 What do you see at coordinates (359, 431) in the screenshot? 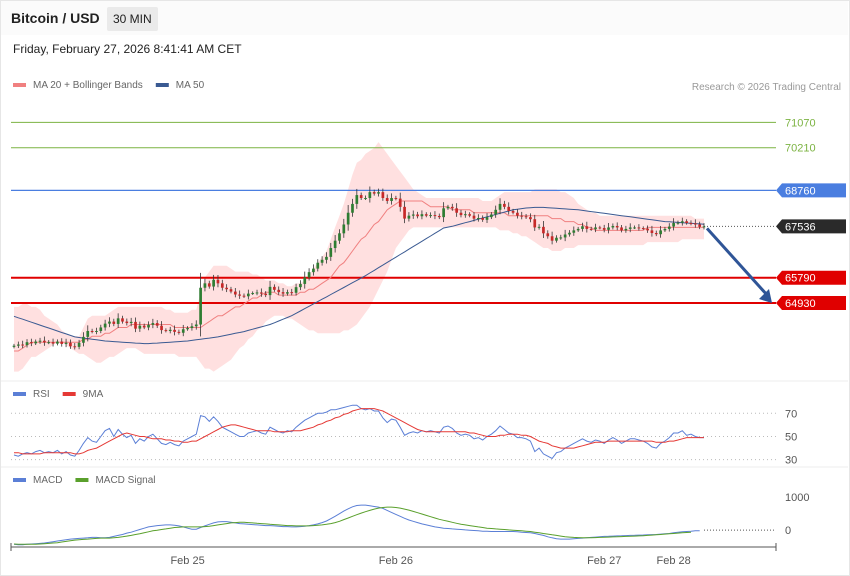
I see `rsi-9ma-line` at bounding box center [359, 431].